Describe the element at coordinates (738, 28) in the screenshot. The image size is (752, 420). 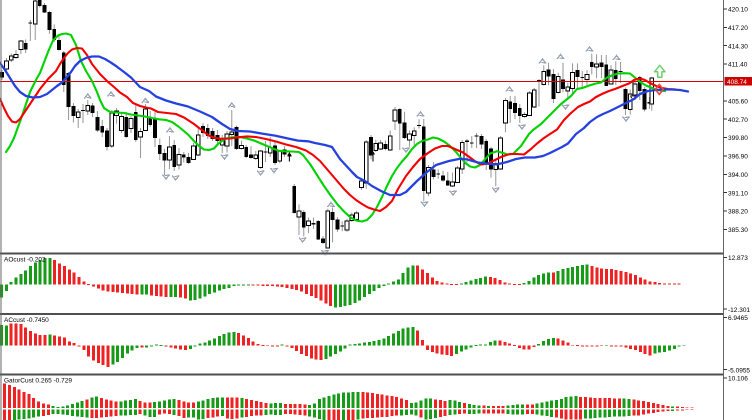
I see `svg-text: 417.20` at that location.